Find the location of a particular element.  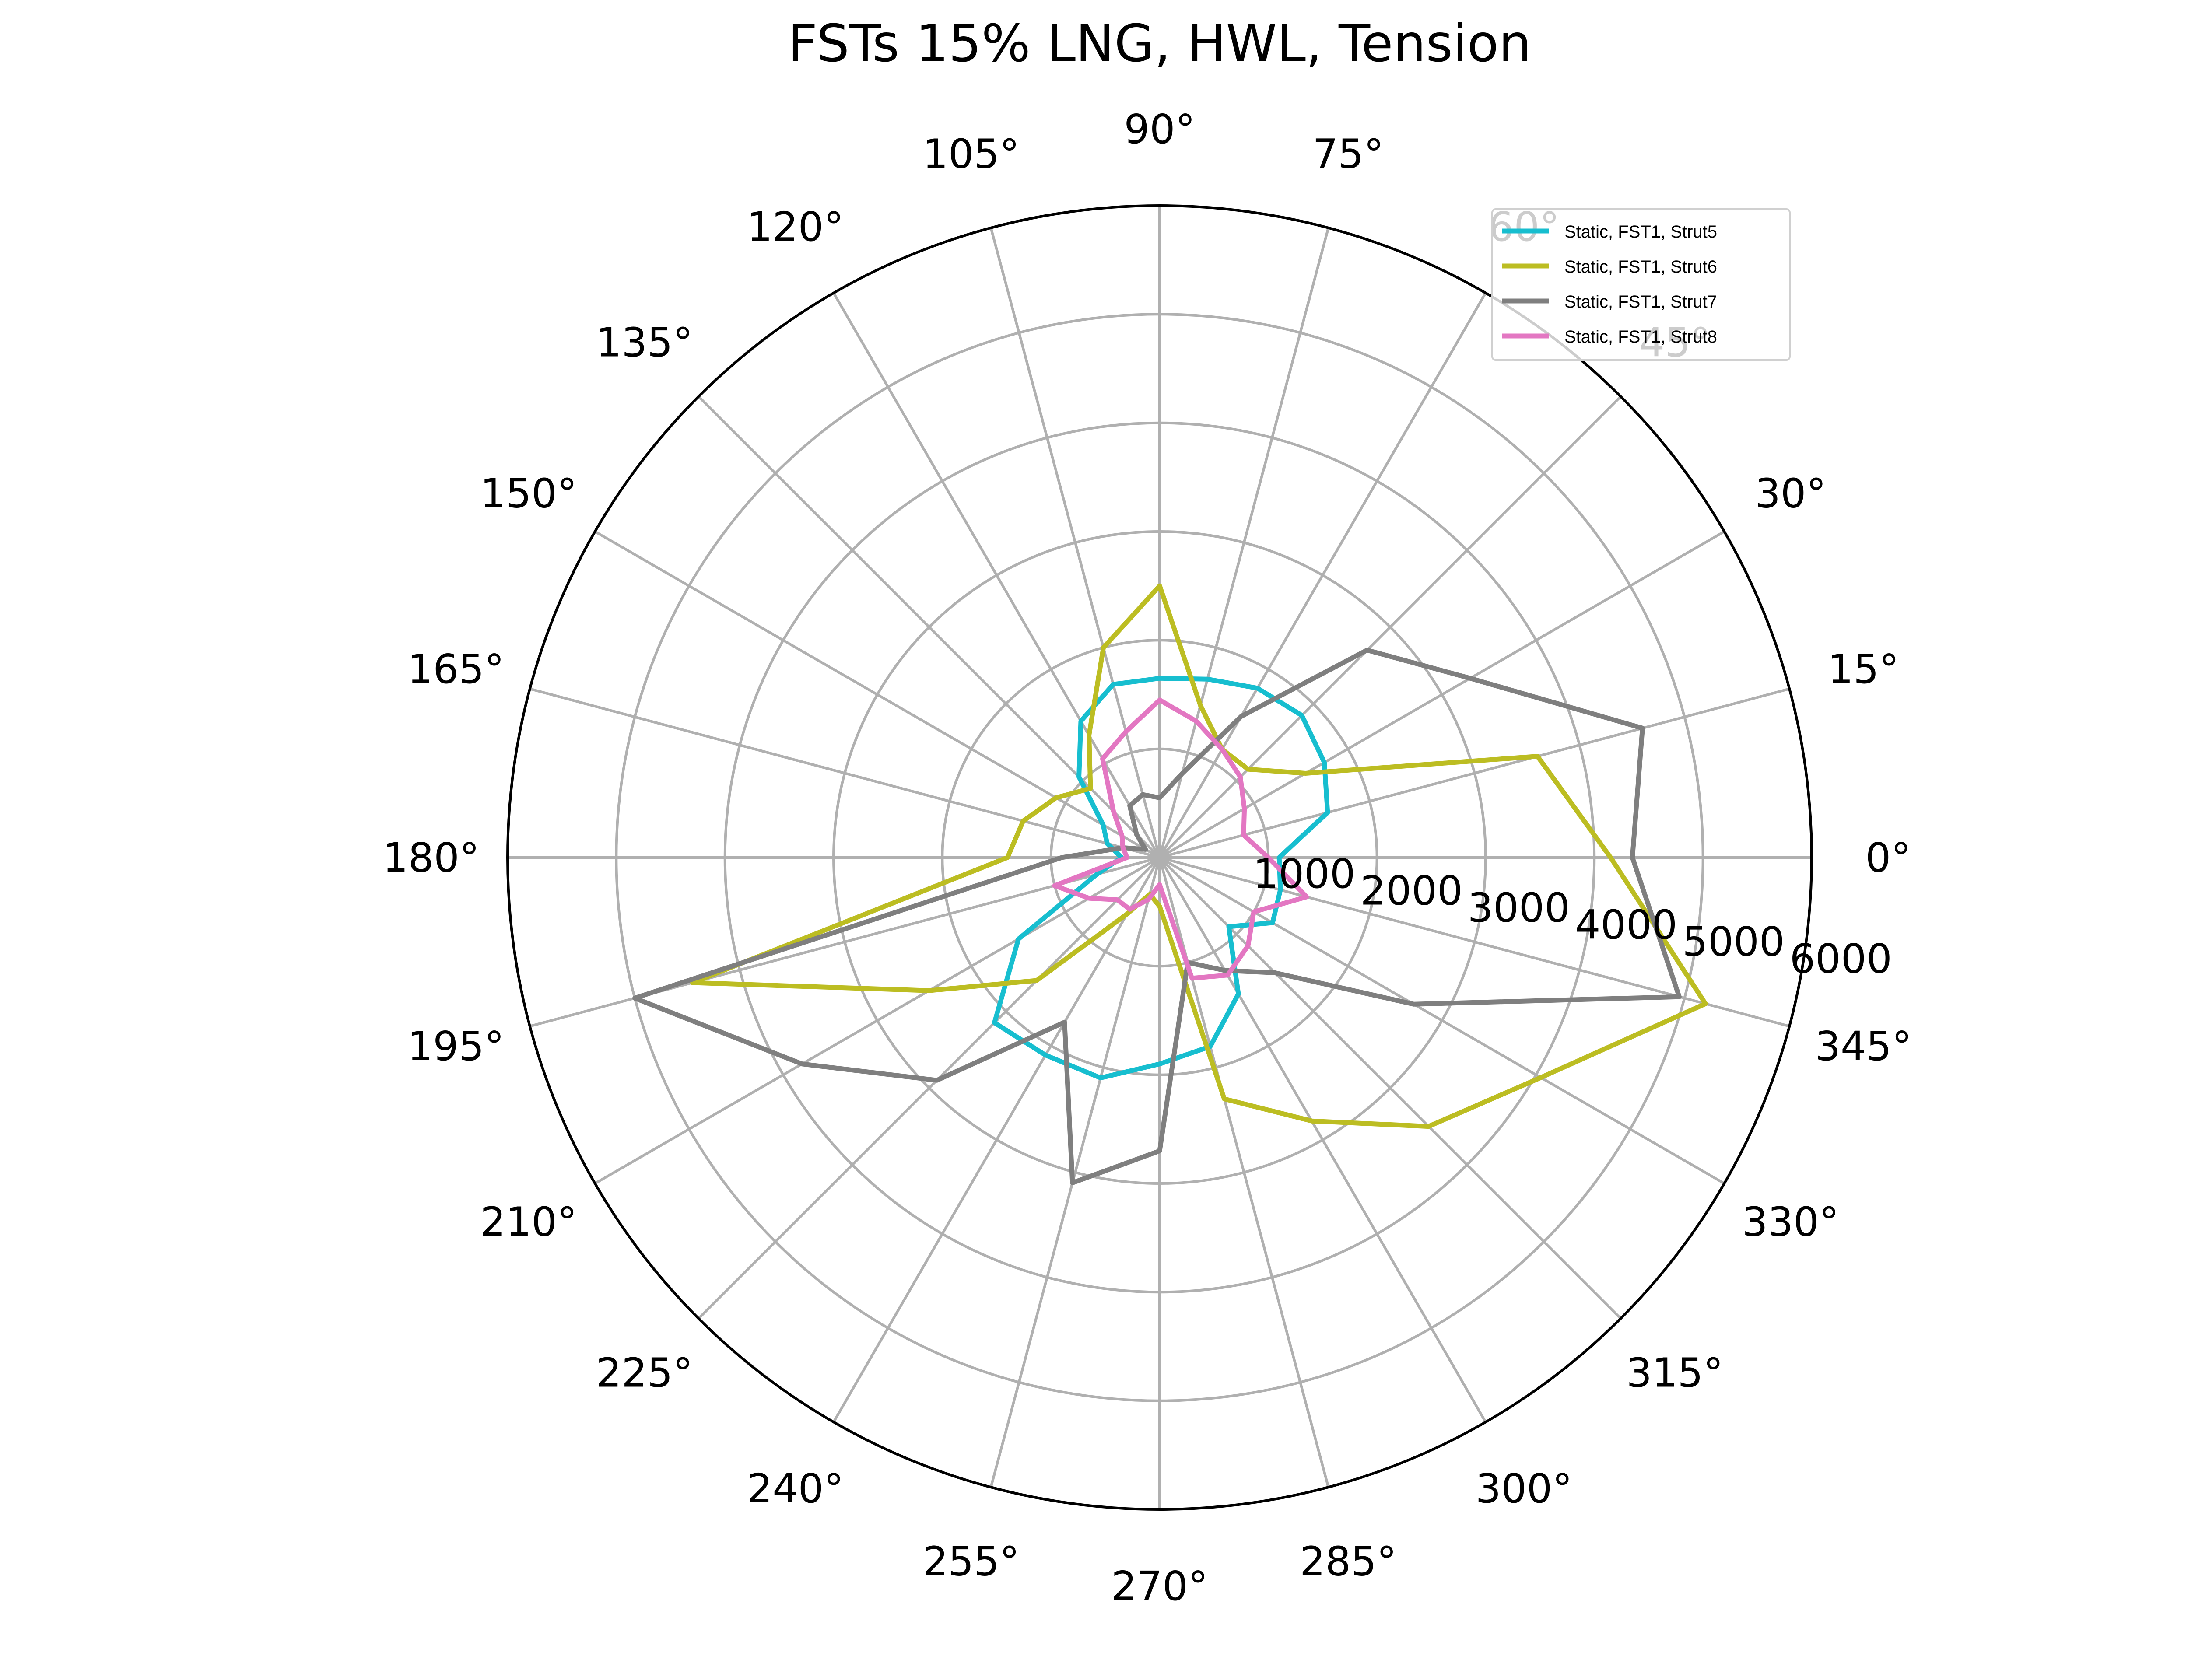

angle-tick-label: 345° is located at coordinates (1863, 1046).